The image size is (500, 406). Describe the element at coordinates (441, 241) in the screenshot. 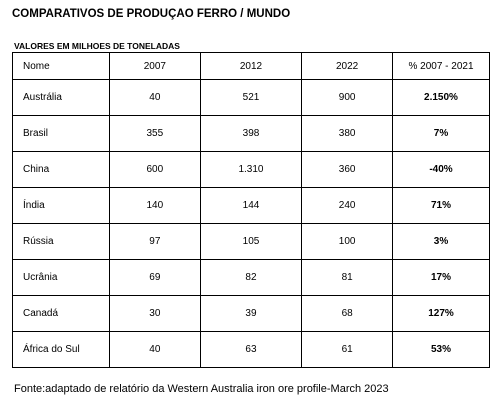

I see `table-cell: 3%` at that location.